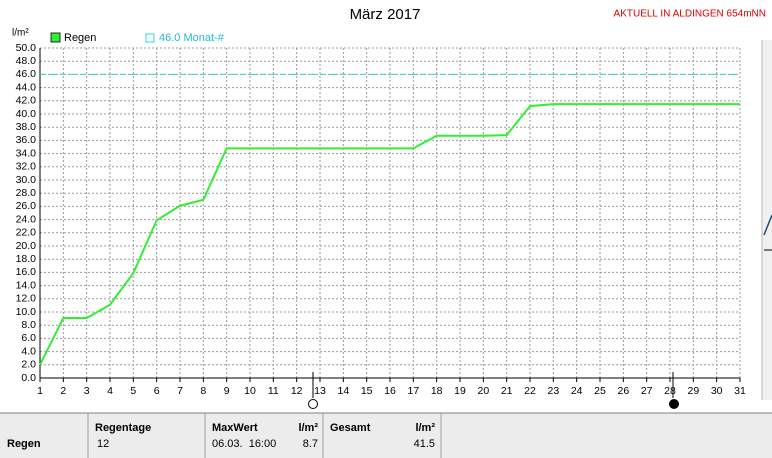 The image size is (772, 458). I want to click on y-tick-label: 22.0, so click(26, 233).